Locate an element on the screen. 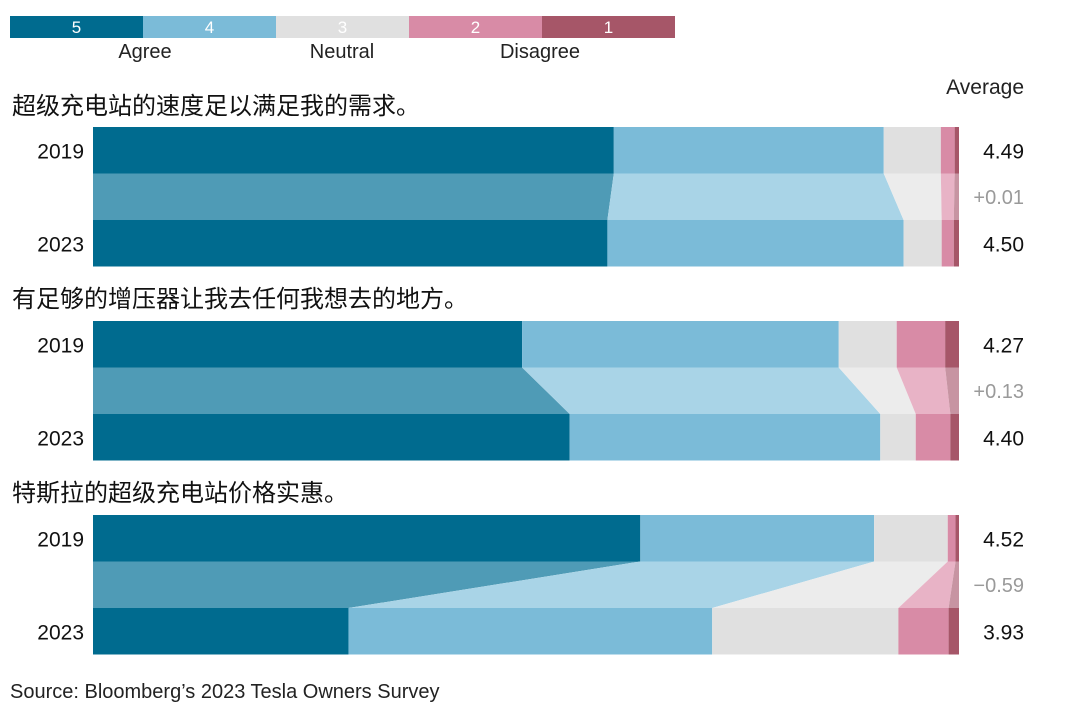 The height and width of the screenshot is (714, 1080). average-value: 4.50 is located at coordinates (1003, 244).